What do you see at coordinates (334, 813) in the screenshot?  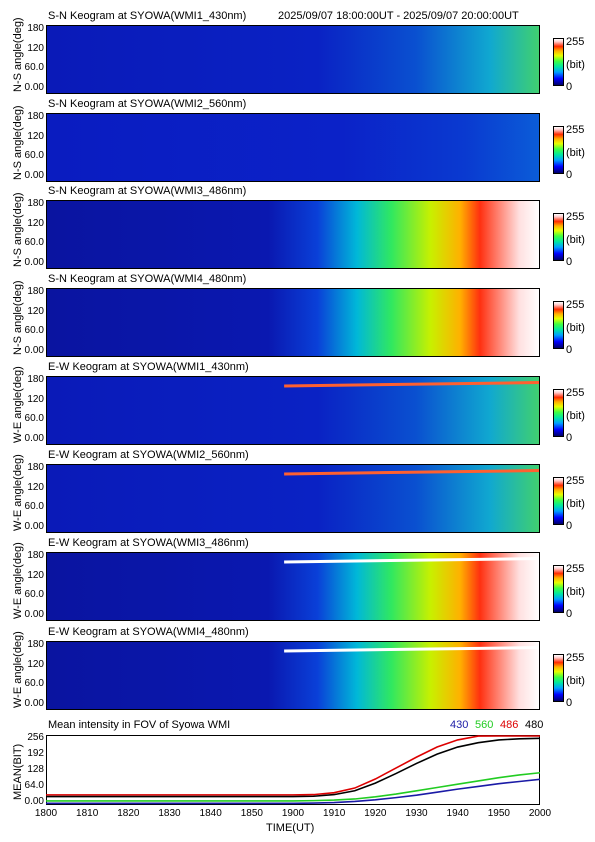 I see `chart-xtick: 1910` at bounding box center [334, 813].